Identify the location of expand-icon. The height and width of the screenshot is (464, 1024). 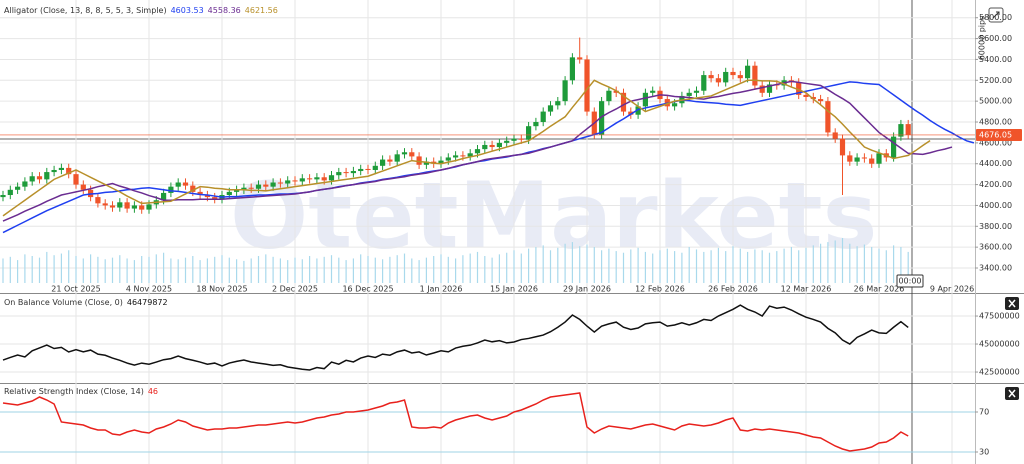
(996, 15).